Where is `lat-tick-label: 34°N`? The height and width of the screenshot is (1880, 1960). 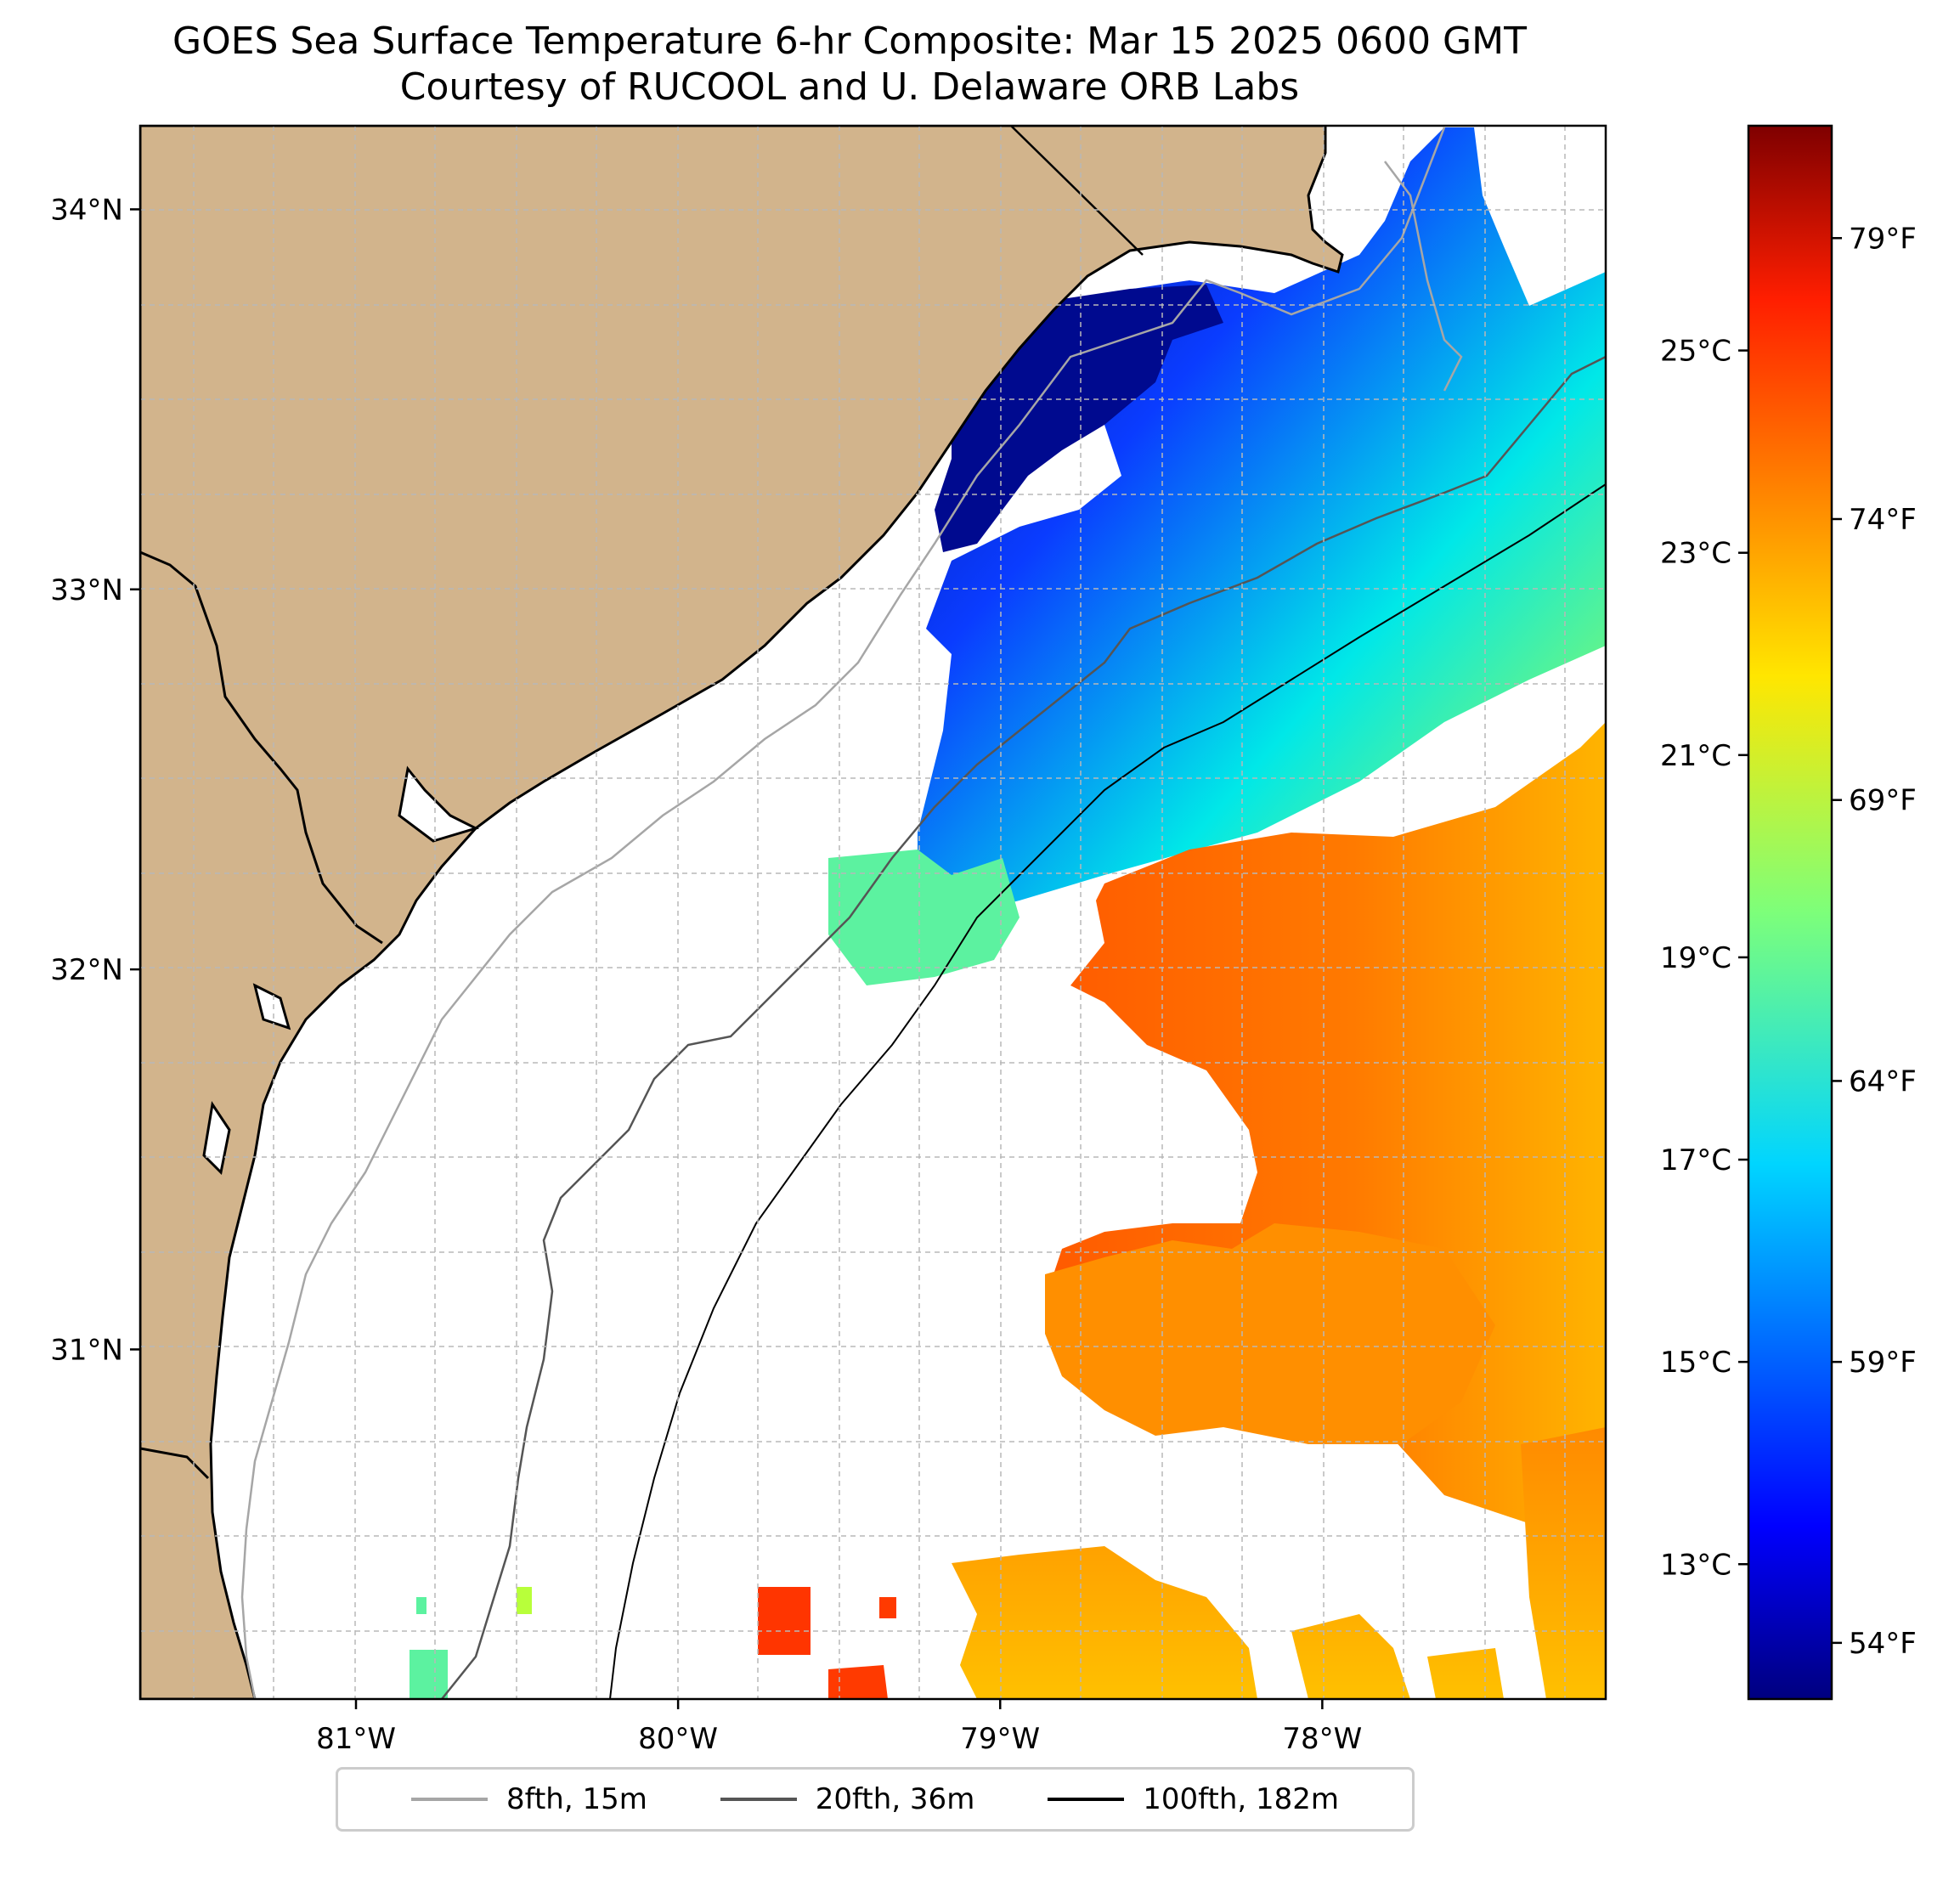
lat-tick-label: 34°N is located at coordinates (87, 210).